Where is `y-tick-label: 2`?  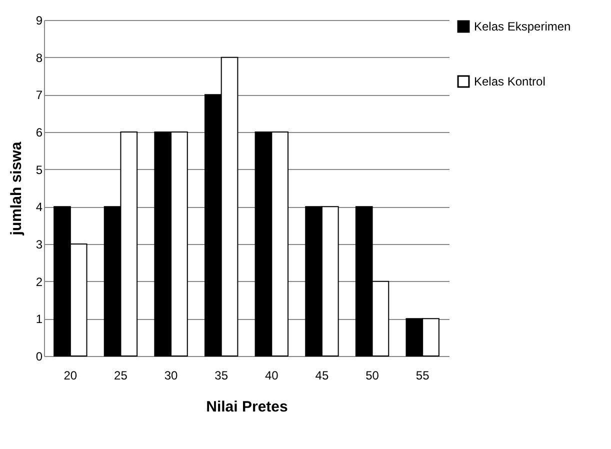
y-tick-label: 2 is located at coordinates (39, 281).